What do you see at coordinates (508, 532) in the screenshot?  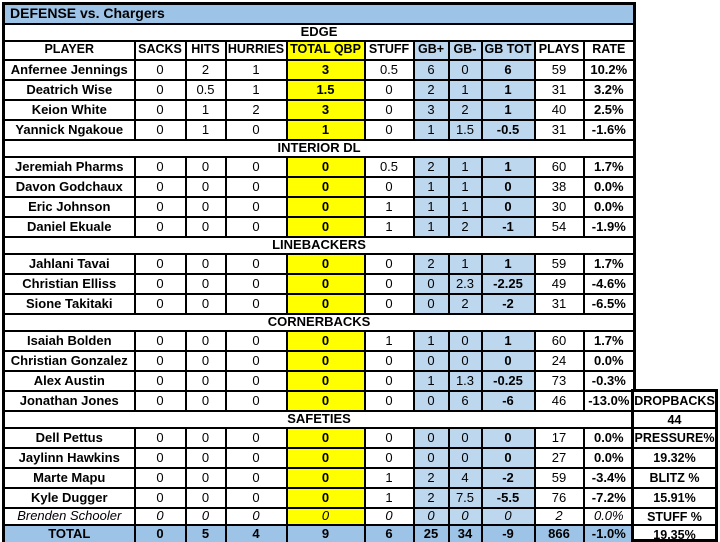 I see `total-stat-cell: -9` at bounding box center [508, 532].